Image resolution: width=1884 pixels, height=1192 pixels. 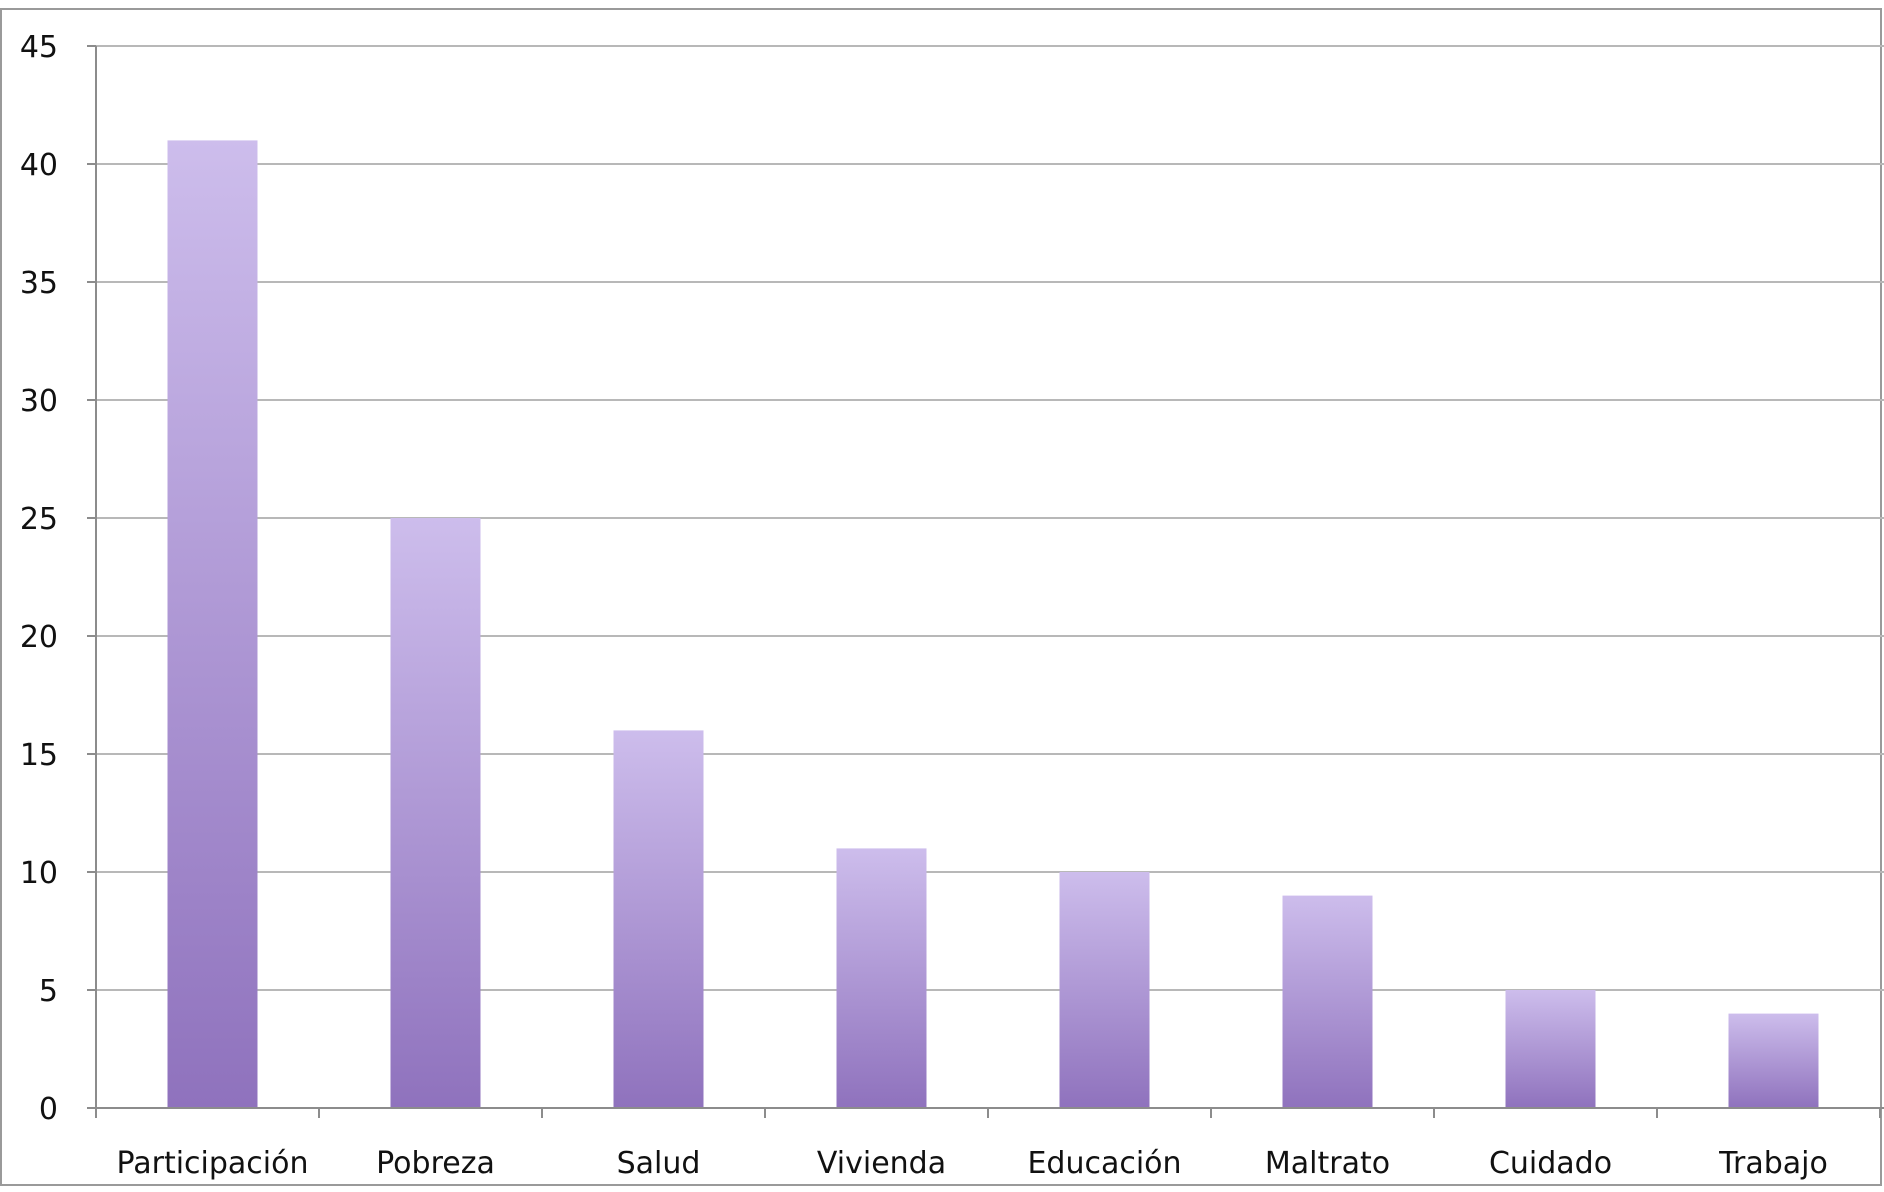 What do you see at coordinates (1104, 1163) in the screenshot?
I see `x-tick-label: Educación` at bounding box center [1104, 1163].